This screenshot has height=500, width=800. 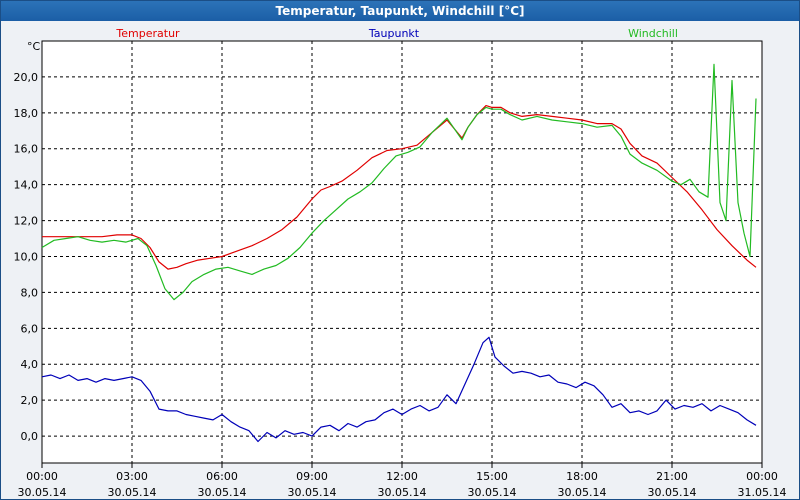 What do you see at coordinates (26, 185) in the screenshot?
I see `y-tick-label: 14,0` at bounding box center [26, 185].